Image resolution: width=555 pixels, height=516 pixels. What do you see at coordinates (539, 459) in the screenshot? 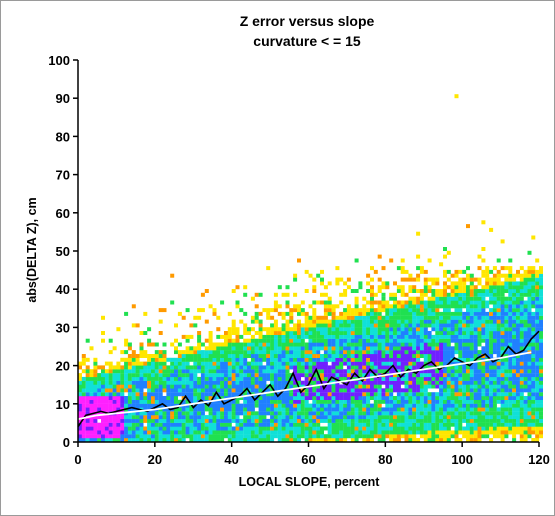
I see `x-tick-label: 120` at bounding box center [539, 459].